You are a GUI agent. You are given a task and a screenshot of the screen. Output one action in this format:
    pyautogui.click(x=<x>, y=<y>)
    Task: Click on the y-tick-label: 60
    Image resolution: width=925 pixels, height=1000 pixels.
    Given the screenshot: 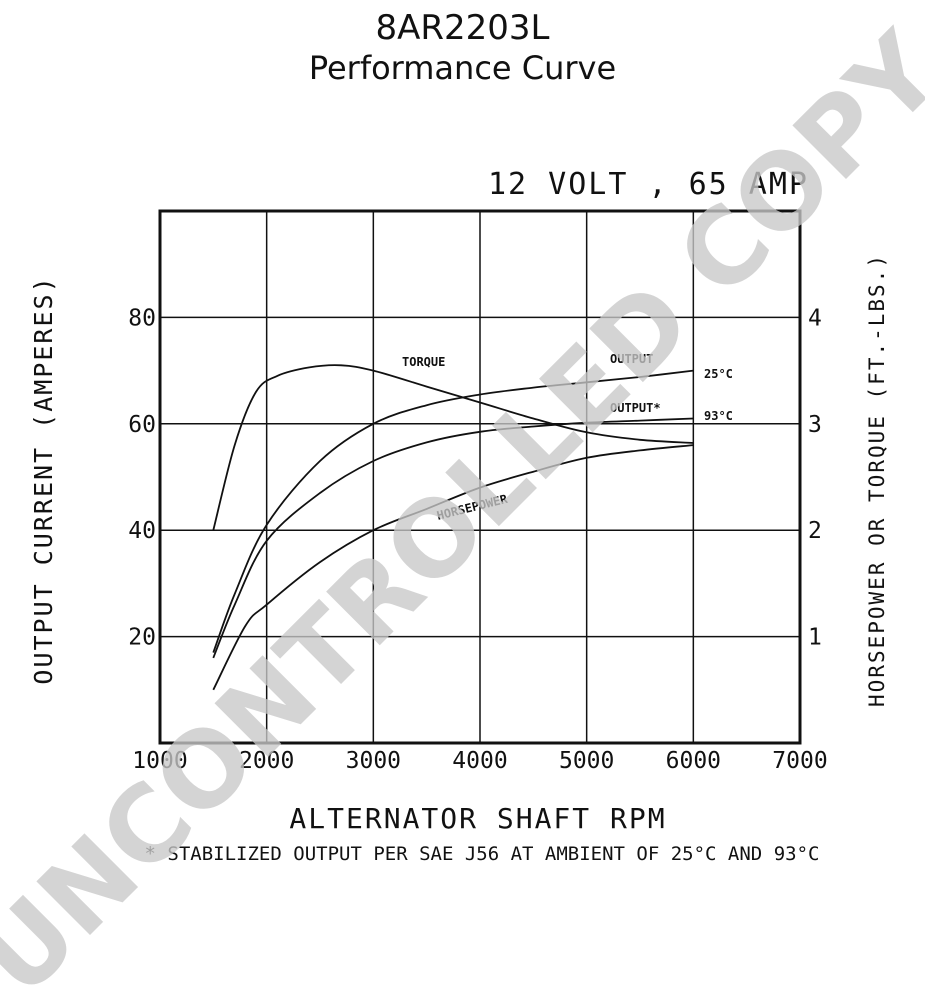 What is the action you would take?
    pyautogui.click(x=142, y=425)
    